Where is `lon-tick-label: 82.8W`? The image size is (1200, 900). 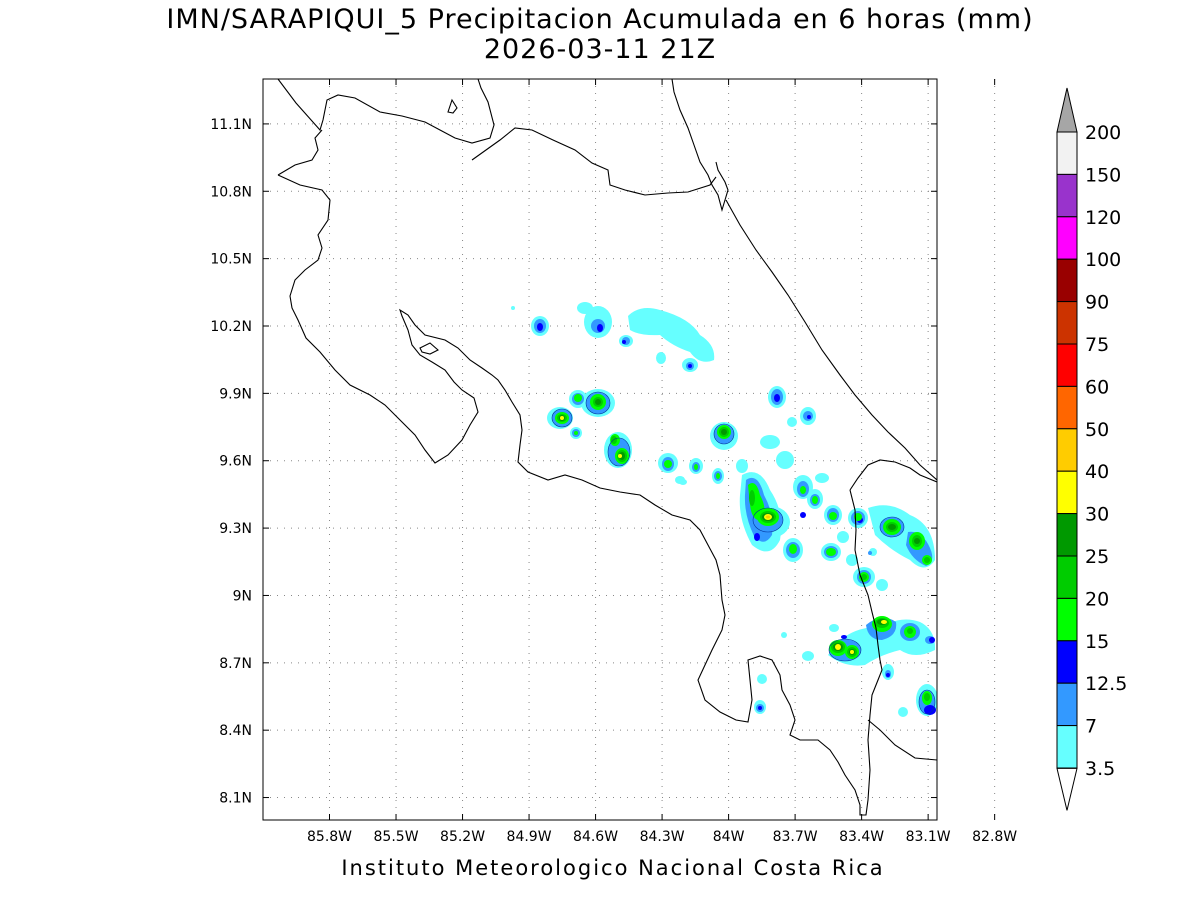 lon-tick-label: 82.8W is located at coordinates (994, 837).